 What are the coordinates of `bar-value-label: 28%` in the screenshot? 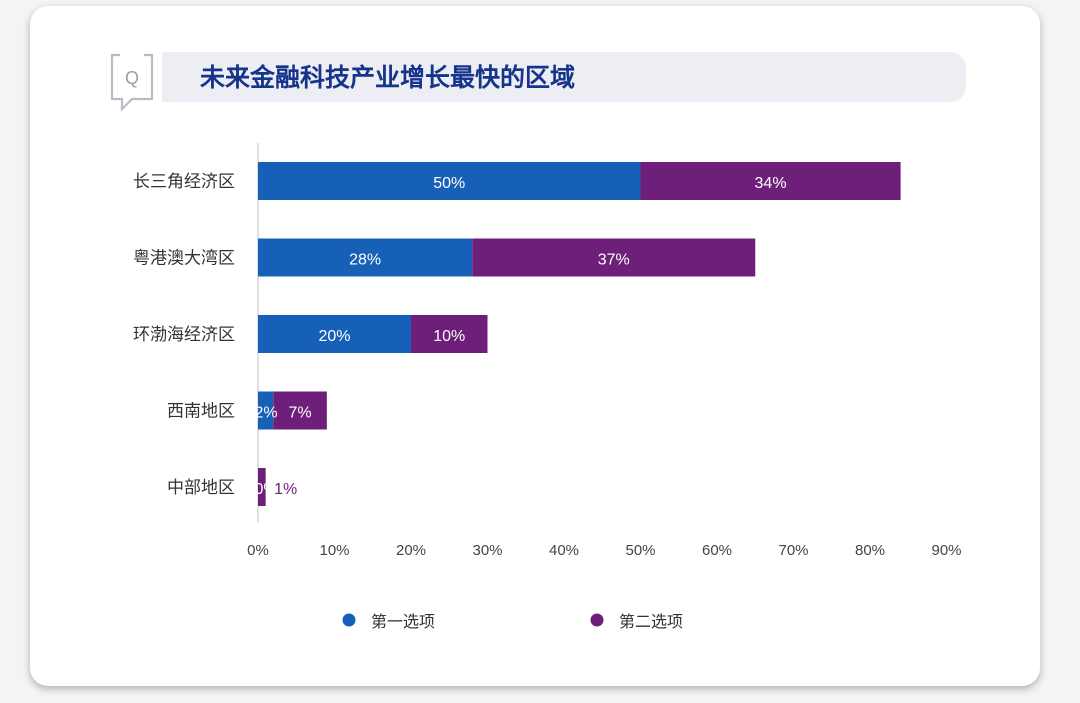 It's located at (365, 260).